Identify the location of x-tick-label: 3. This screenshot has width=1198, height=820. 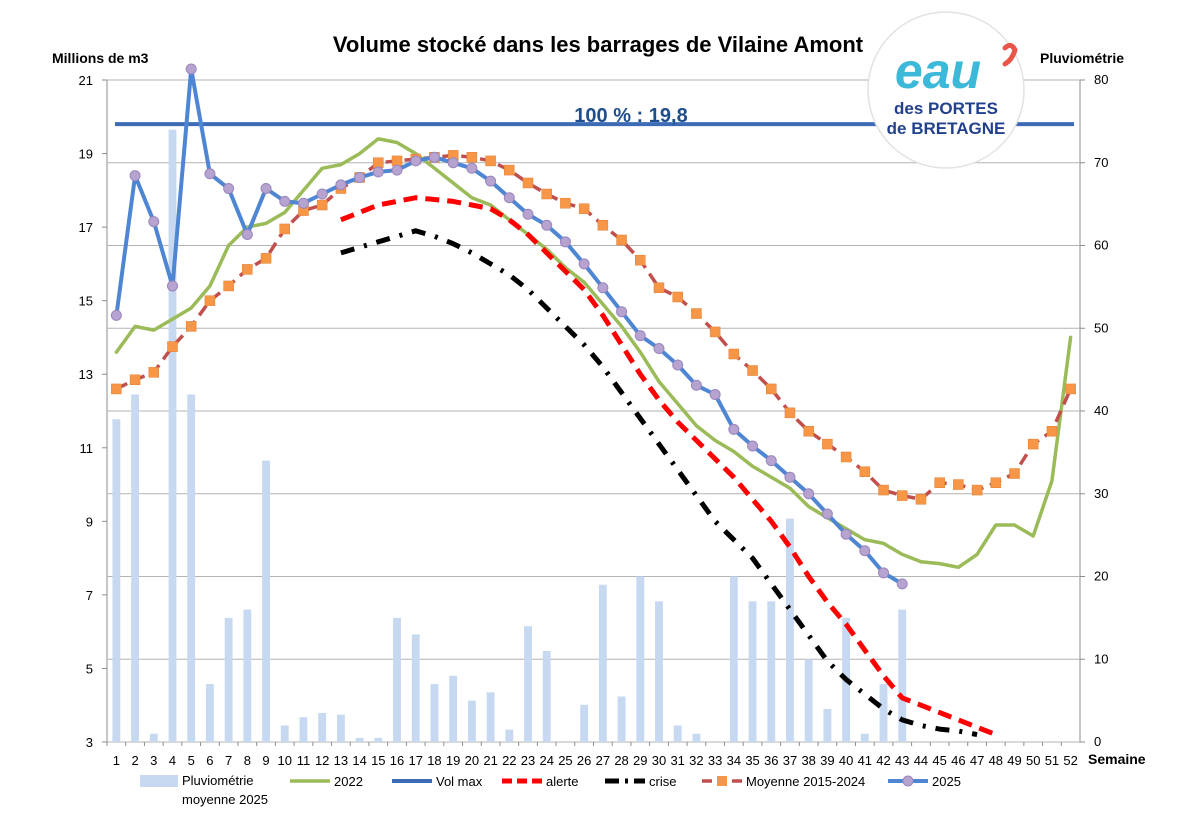
(153, 760).